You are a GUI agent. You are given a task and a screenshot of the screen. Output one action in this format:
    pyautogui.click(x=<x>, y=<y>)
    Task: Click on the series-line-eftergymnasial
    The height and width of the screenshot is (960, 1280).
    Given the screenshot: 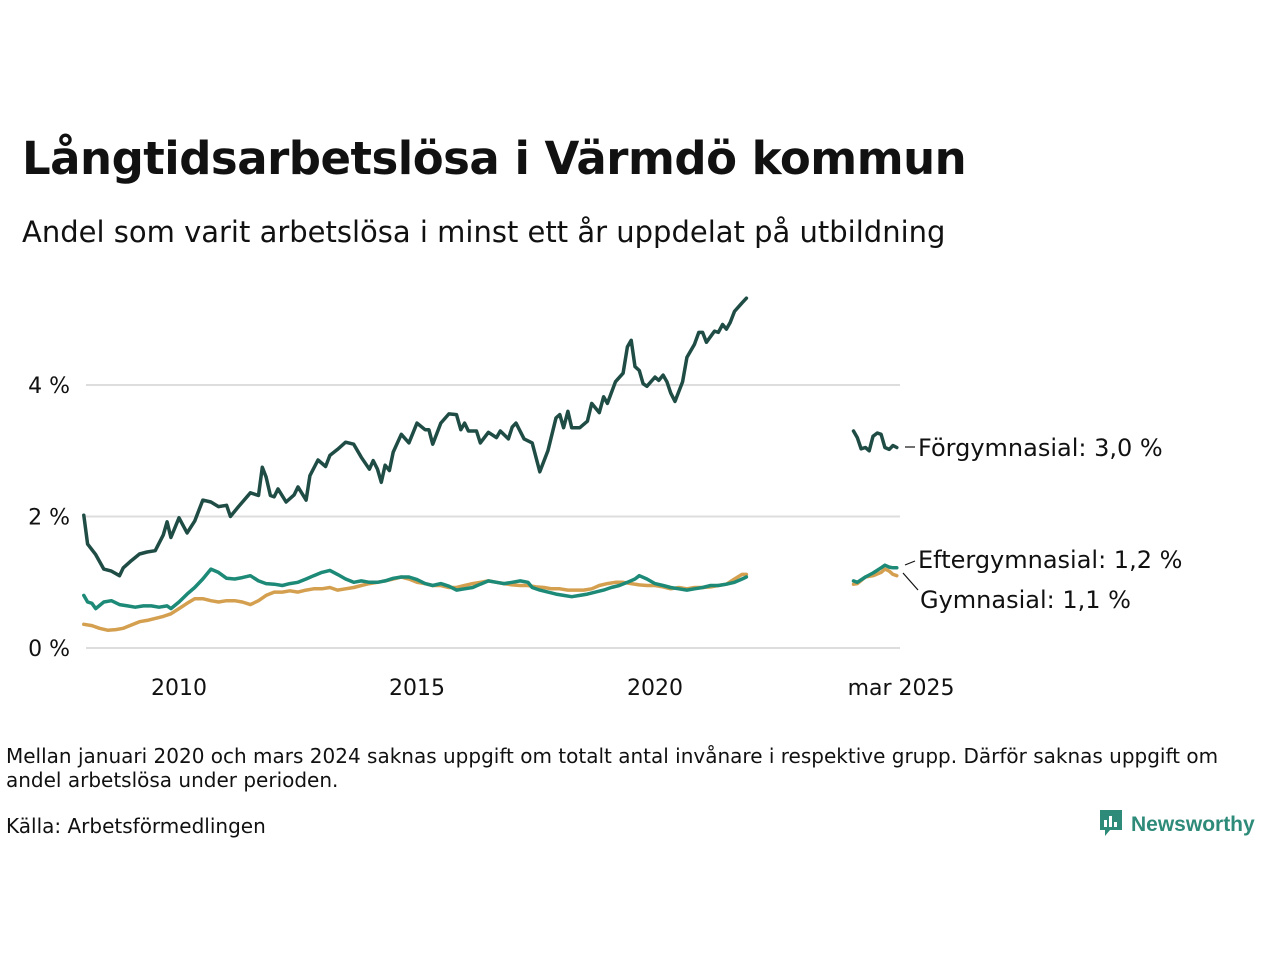 What is the action you would take?
    pyautogui.click(x=415, y=589)
    